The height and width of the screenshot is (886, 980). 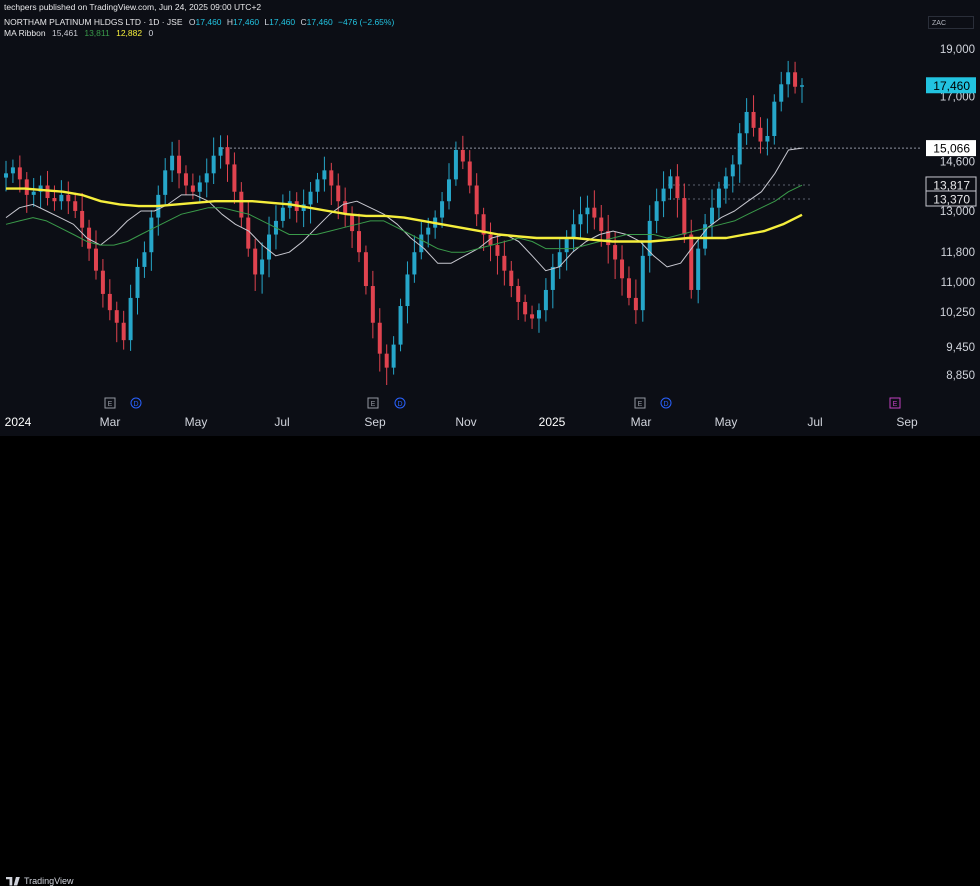 What do you see at coordinates (93, 22) in the screenshot?
I see `symbol-line: NORTHAM PLATINUM HLDGS LTD · 1D · JSE` at bounding box center [93, 22].